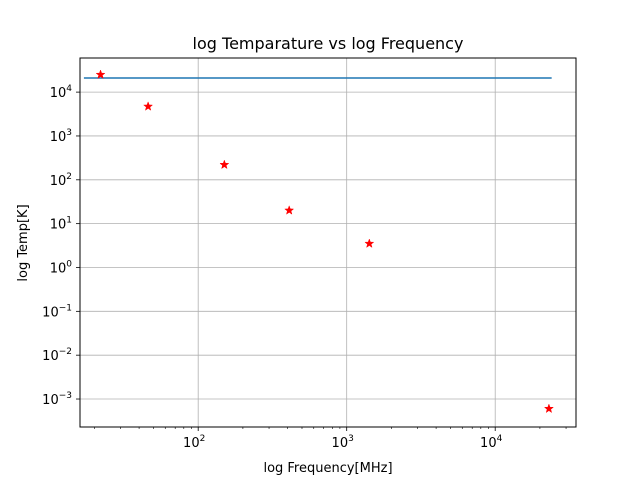  What do you see at coordinates (23, 242) in the screenshot?
I see `y-axis-label: log Temp[K]` at bounding box center [23, 242].